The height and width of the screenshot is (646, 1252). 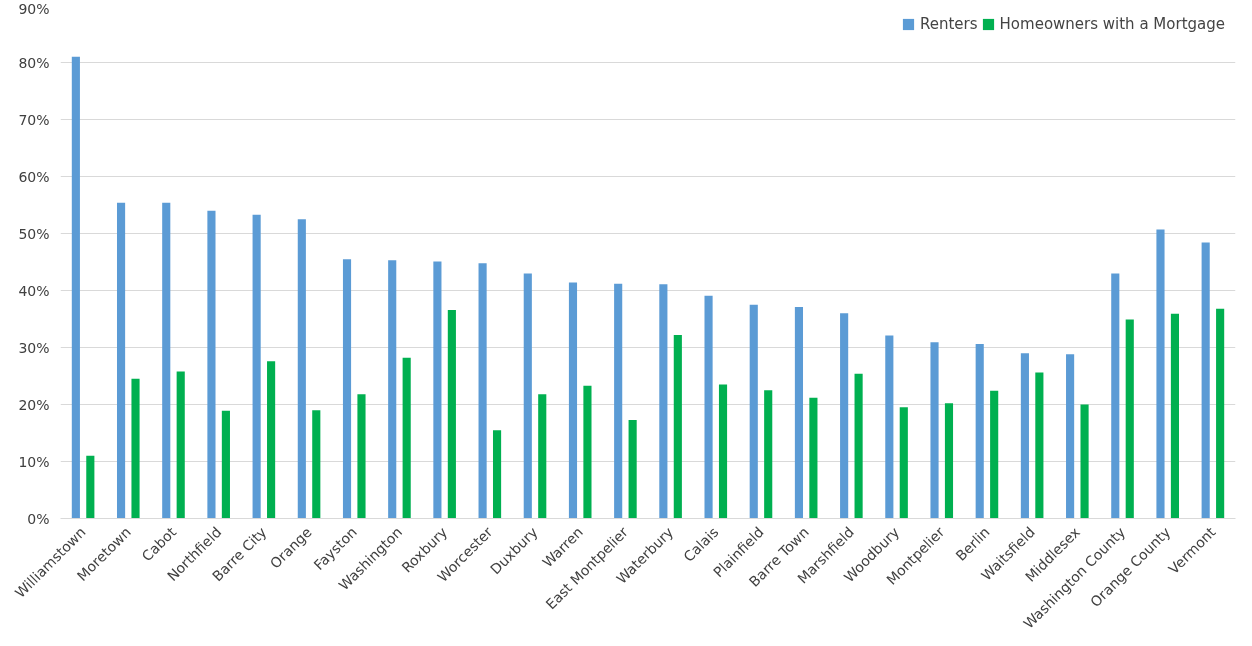 I want to click on y-tick-label: 60%, so click(x=34, y=176).